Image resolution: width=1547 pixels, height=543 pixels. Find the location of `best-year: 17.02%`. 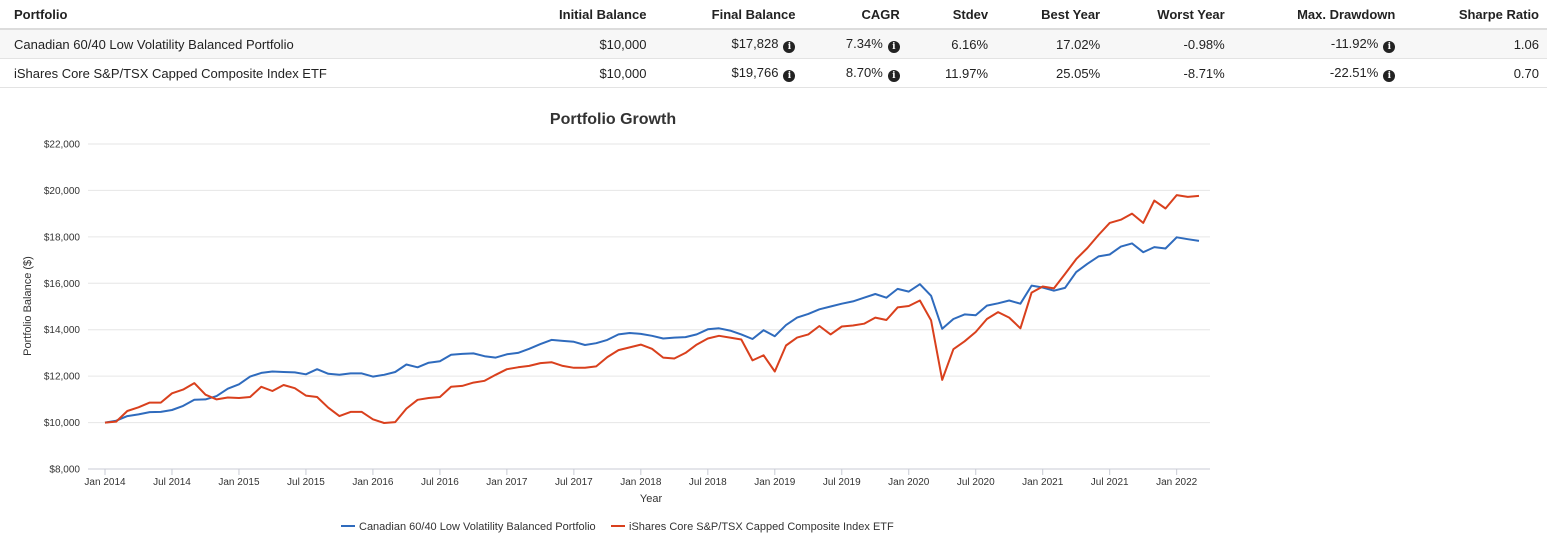

best-year: 17.02% is located at coordinates (1052, 44).